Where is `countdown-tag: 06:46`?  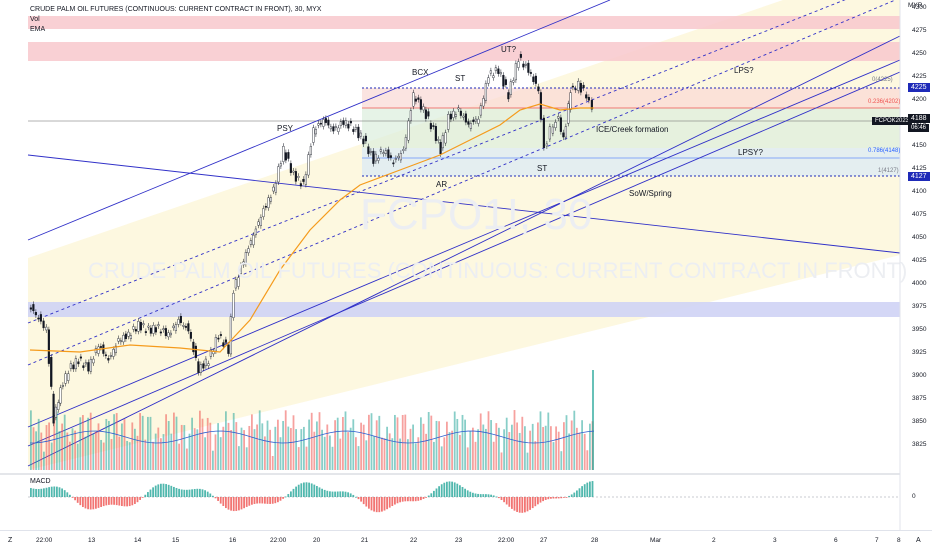 countdown-tag: 06:46 is located at coordinates (919, 128).